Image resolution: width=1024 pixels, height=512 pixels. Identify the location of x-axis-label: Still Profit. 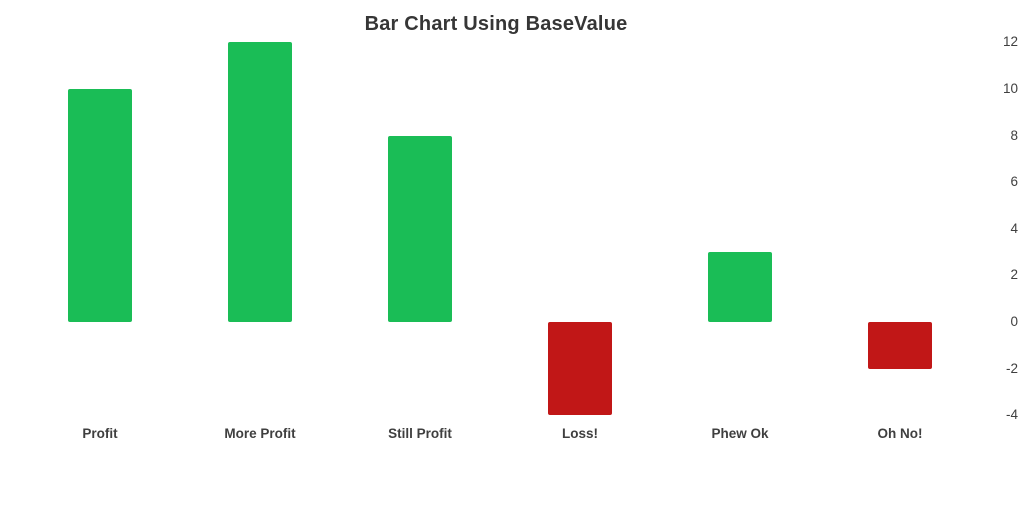
(420, 433).